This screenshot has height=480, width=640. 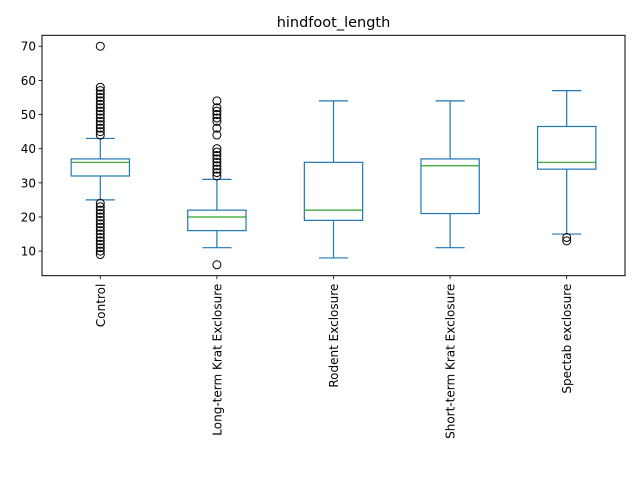 I want to click on x-tick-label: Spectab exclosure, so click(x=567, y=339).